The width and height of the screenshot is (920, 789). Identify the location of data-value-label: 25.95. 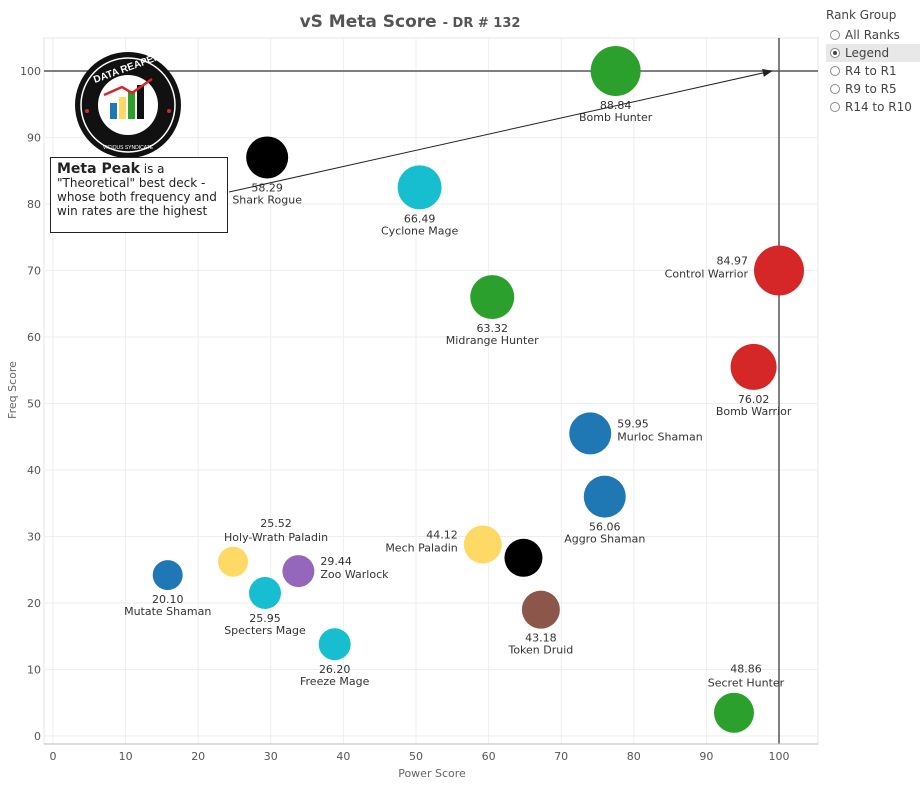
(265, 618).